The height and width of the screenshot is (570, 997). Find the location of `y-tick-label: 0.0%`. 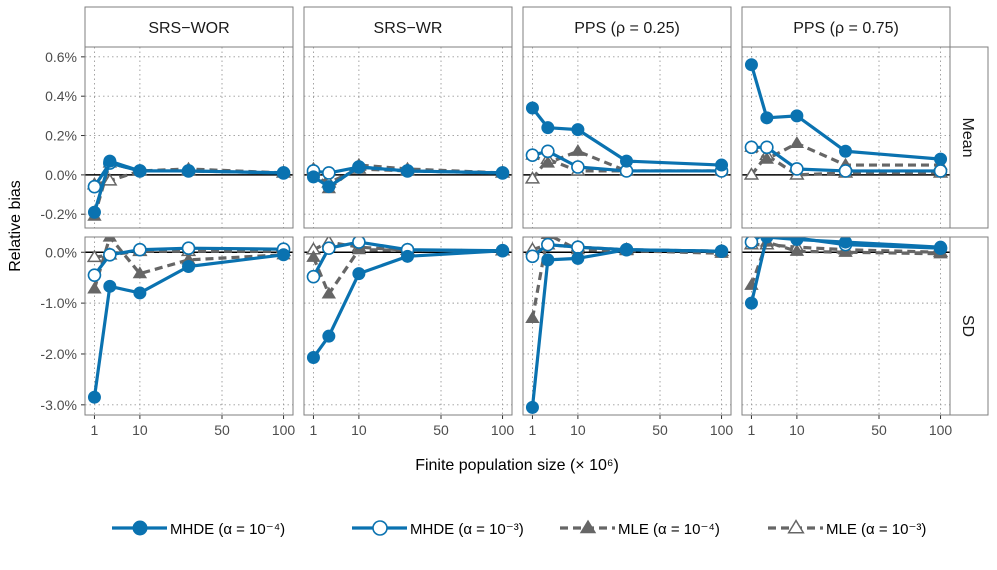

y-tick-label: 0.0% is located at coordinates (61, 252).